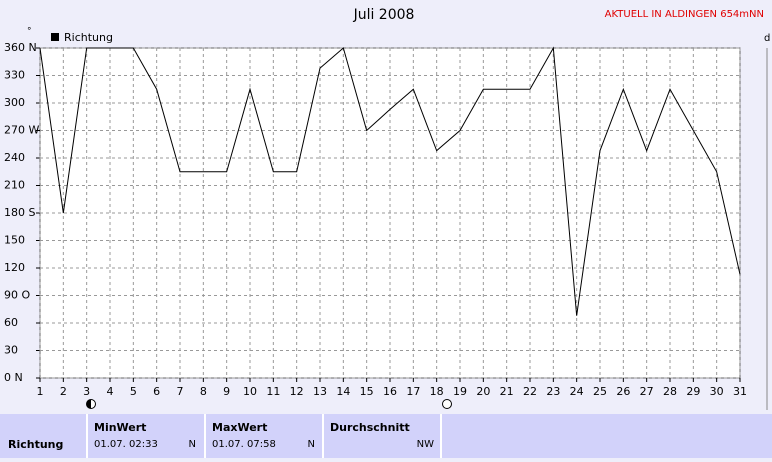 The image size is (772, 462). Describe the element at coordinates (63, 391) in the screenshot. I see `x-tick-label: 2` at that location.